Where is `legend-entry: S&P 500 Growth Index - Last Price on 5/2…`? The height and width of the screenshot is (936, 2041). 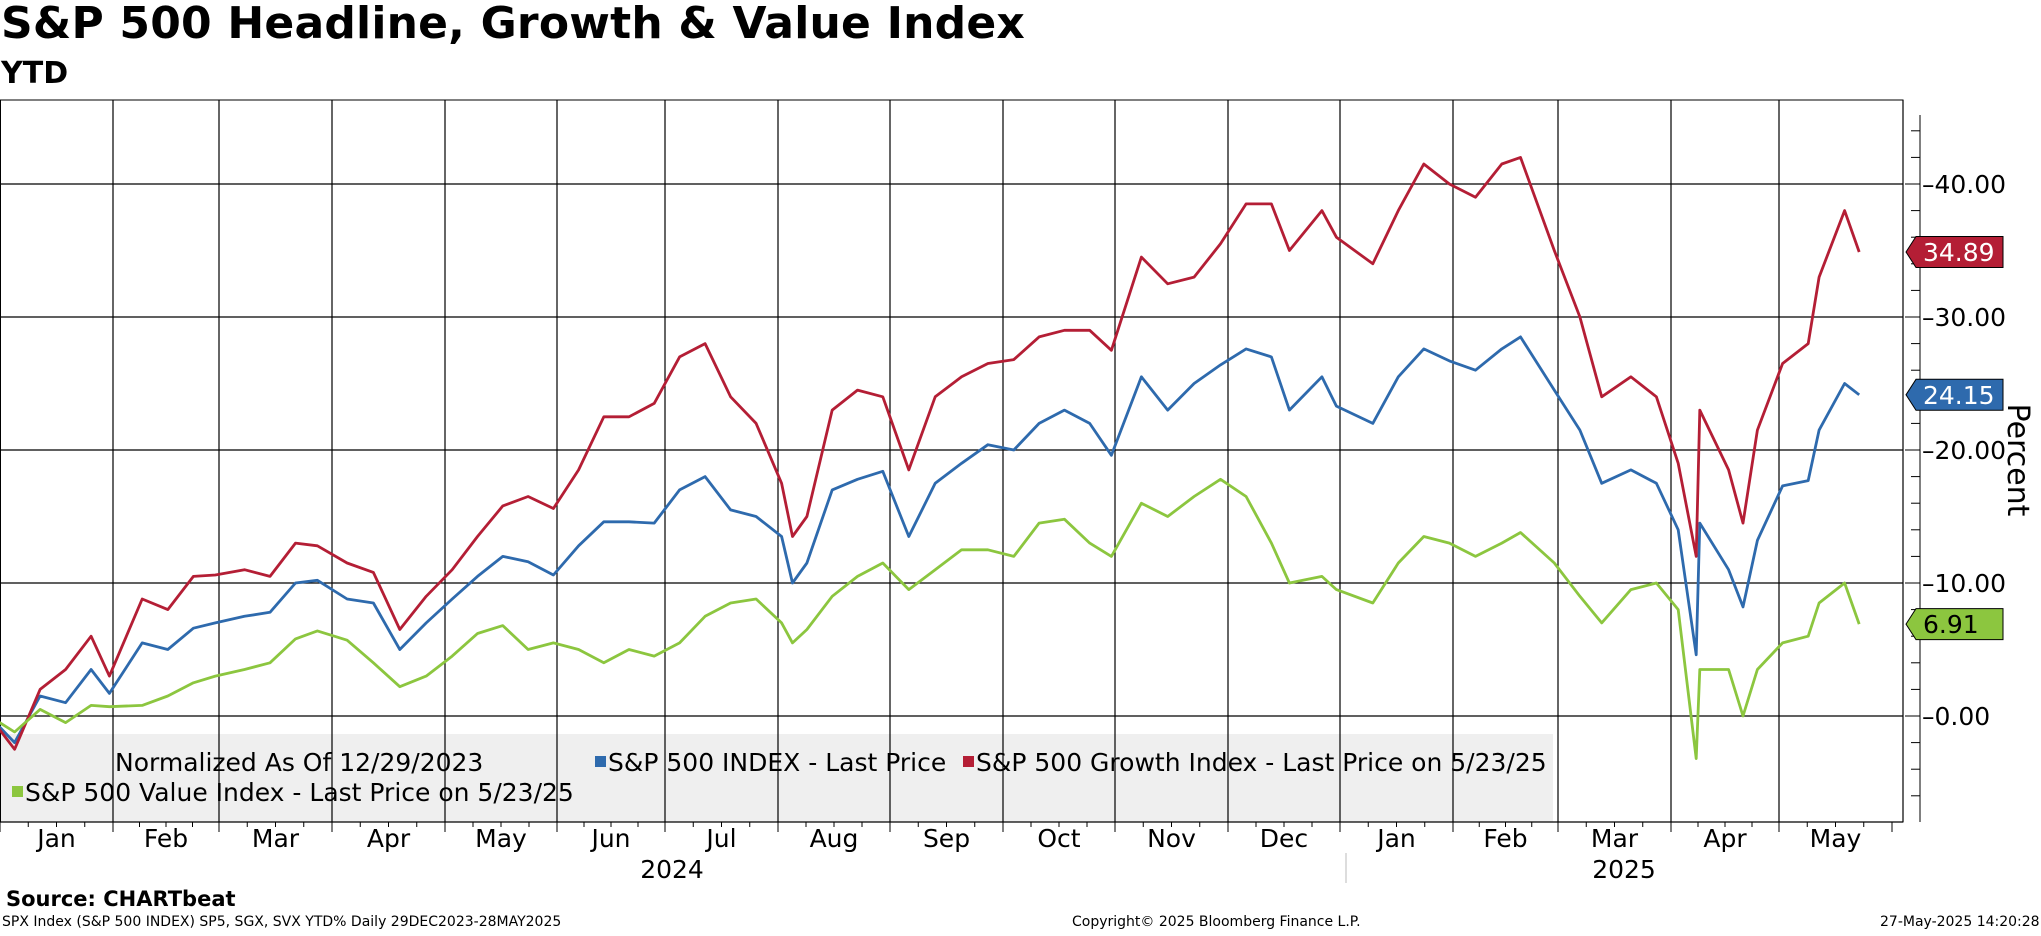
legend-entry: S&P 500 Growth Index - Last Price on 5/2… is located at coordinates (1261, 762).